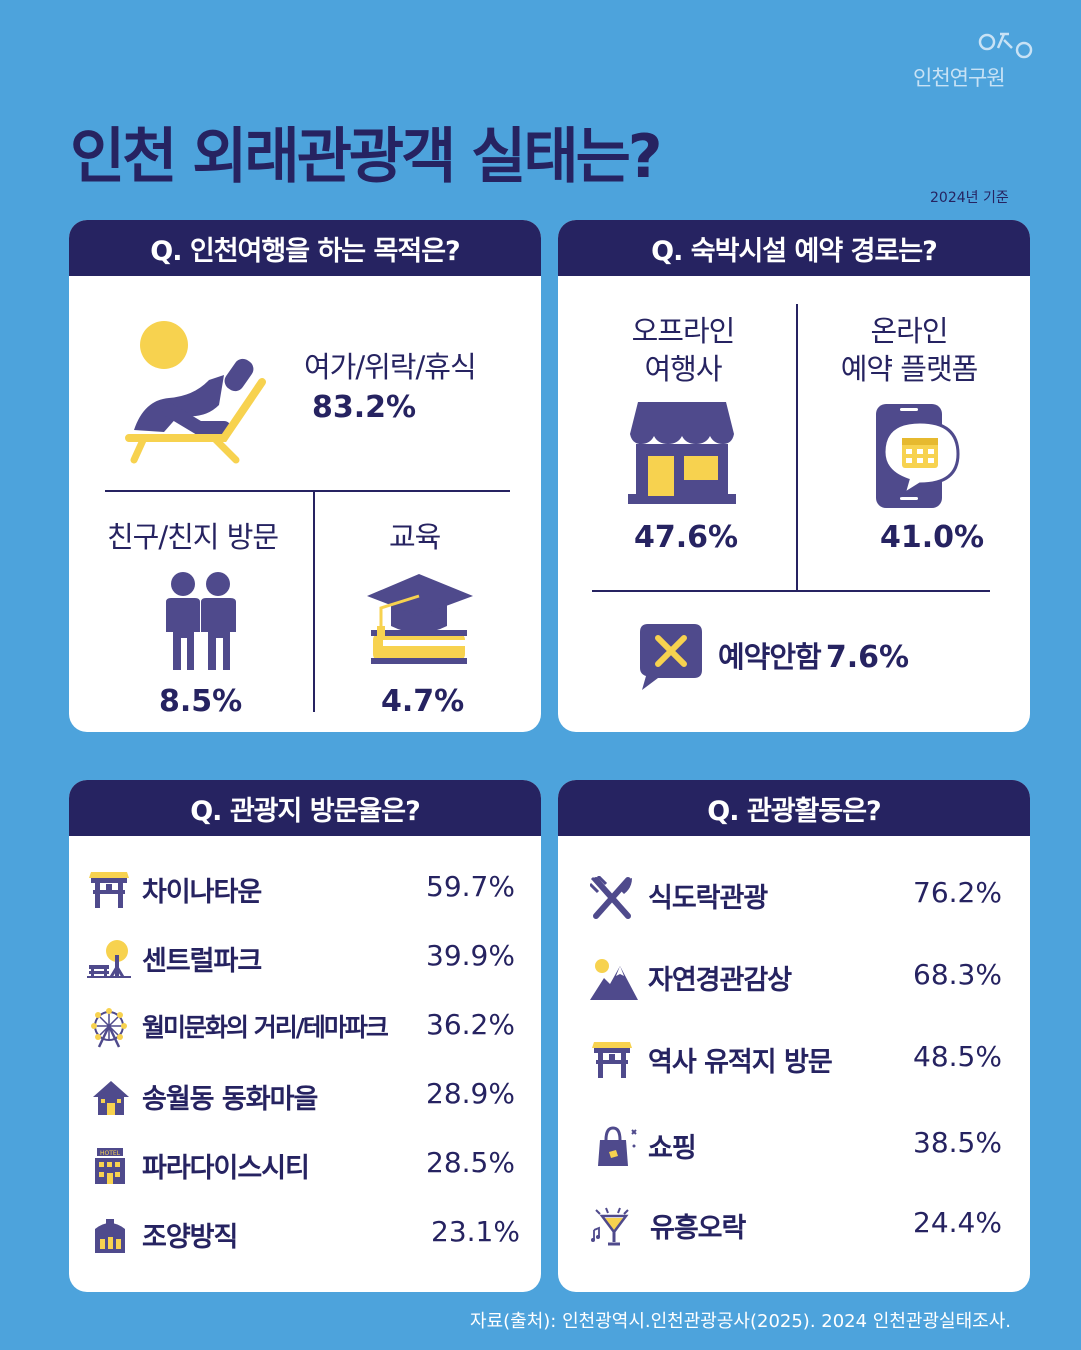 The image size is (1081, 1350). I want to click on mountain-icon, so click(614, 979).